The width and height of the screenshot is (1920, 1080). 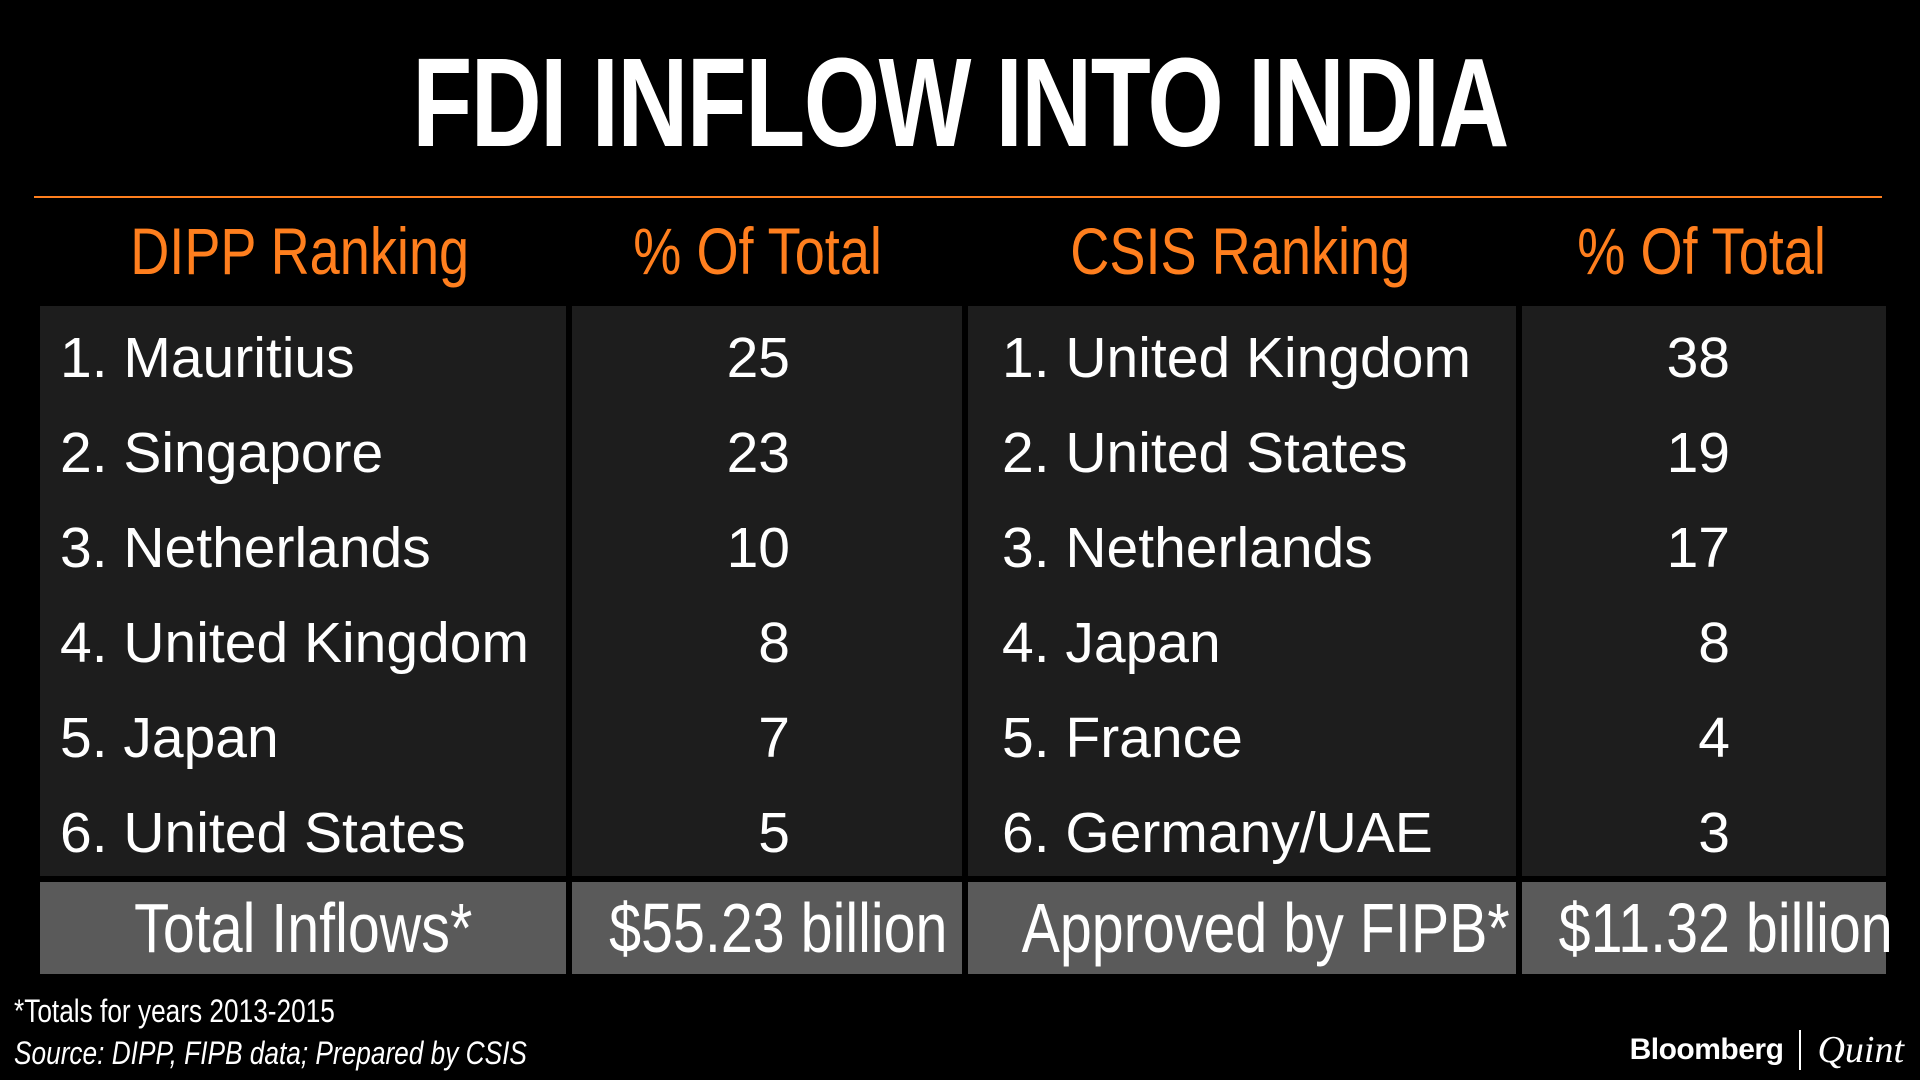 What do you see at coordinates (1714, 833) in the screenshot?
I see `table-row-csis-6-pct: 3` at bounding box center [1714, 833].